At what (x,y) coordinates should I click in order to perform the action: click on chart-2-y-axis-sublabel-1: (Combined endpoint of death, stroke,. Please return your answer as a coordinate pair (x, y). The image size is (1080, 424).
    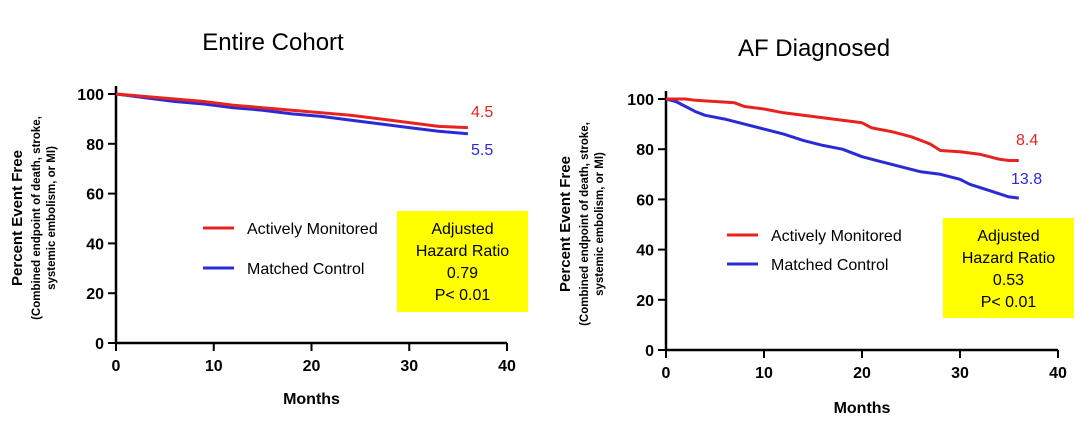
    Looking at the image, I should click on (585, 224).